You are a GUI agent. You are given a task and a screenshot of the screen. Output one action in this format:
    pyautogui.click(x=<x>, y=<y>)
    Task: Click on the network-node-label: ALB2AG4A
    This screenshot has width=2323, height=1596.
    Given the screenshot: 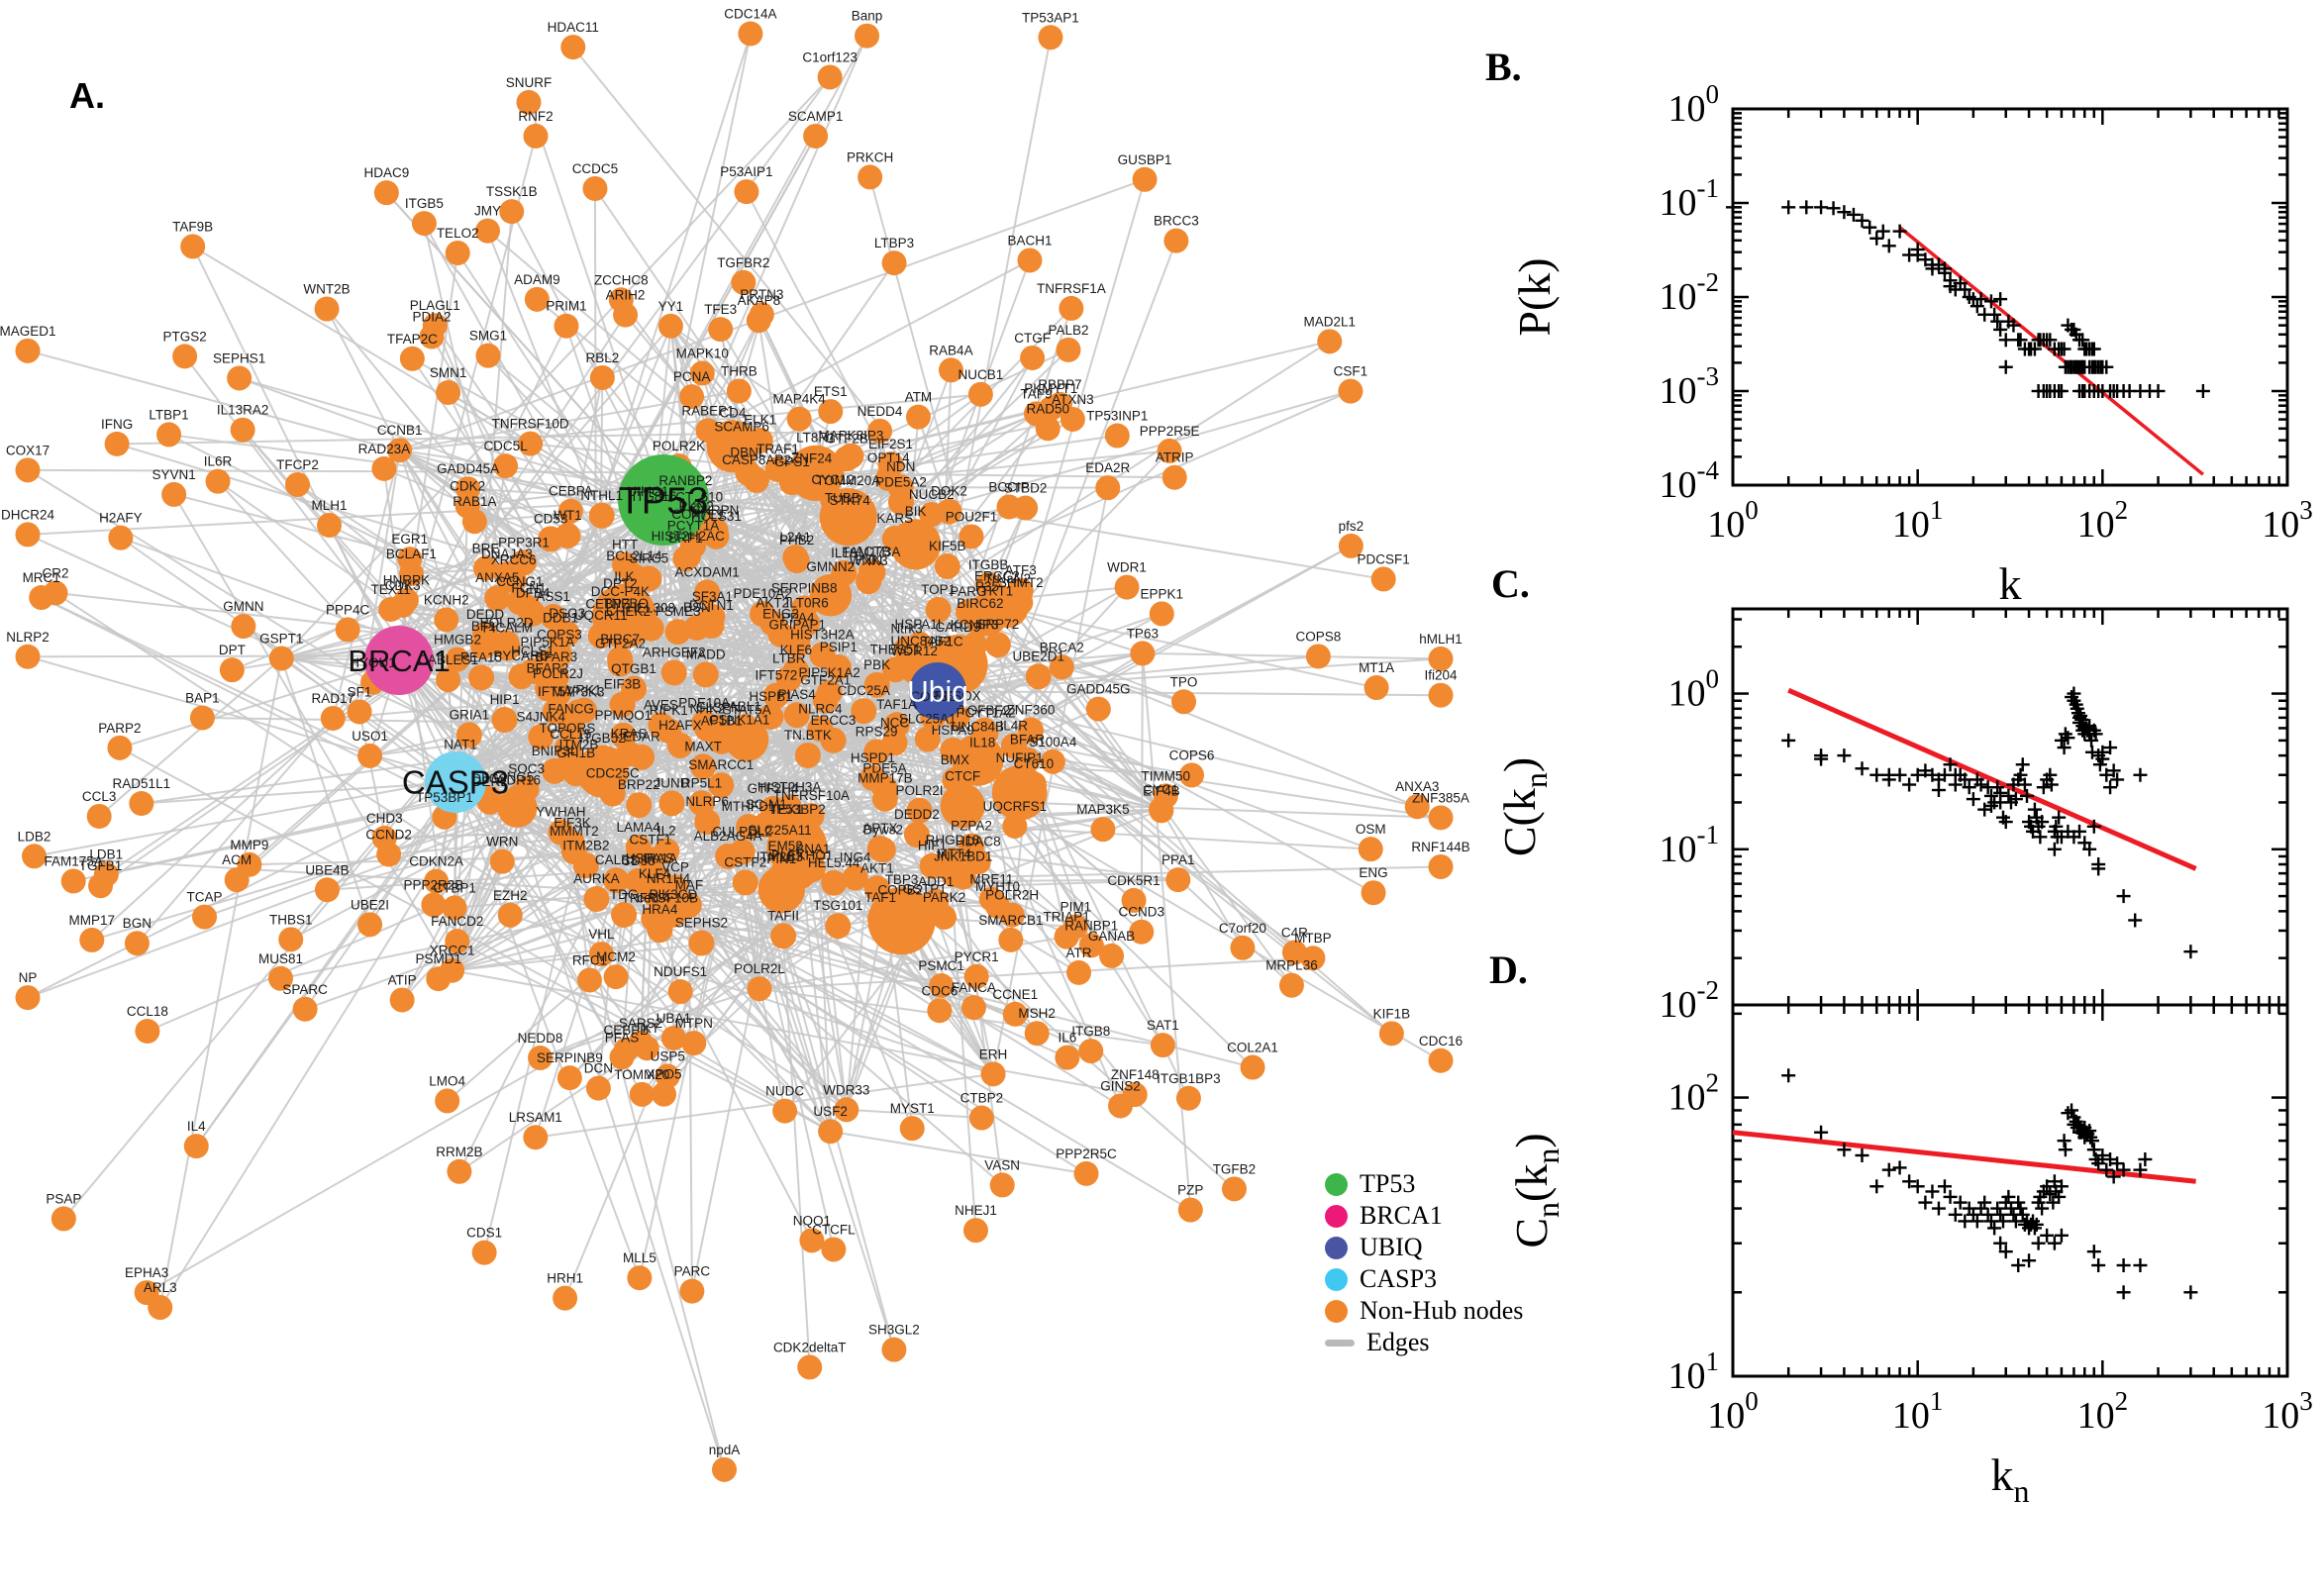 What is the action you would take?
    pyautogui.click(x=728, y=836)
    